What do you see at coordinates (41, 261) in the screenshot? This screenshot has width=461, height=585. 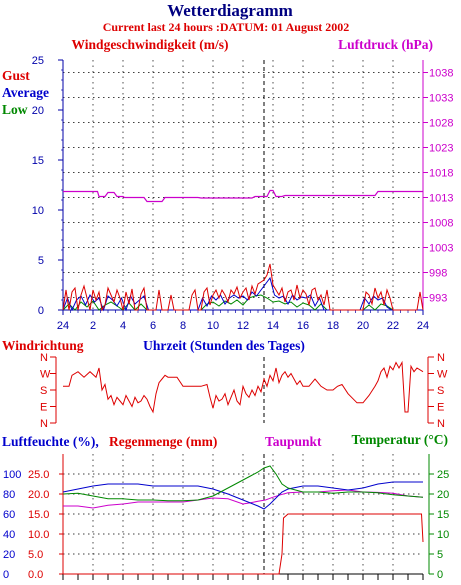 I see `wind-tick-label: 5` at bounding box center [41, 261].